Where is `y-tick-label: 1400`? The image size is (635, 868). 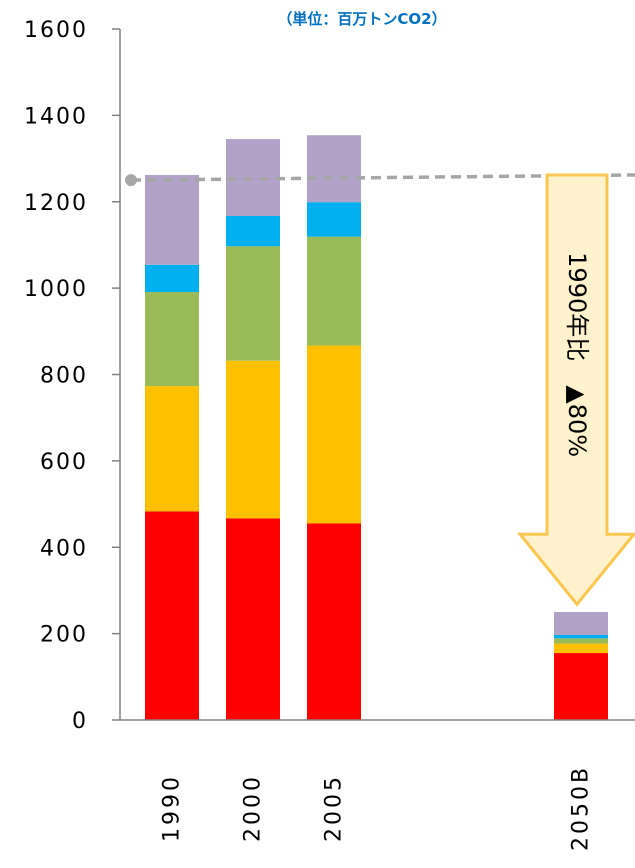
y-tick-label: 1400 is located at coordinates (56, 116).